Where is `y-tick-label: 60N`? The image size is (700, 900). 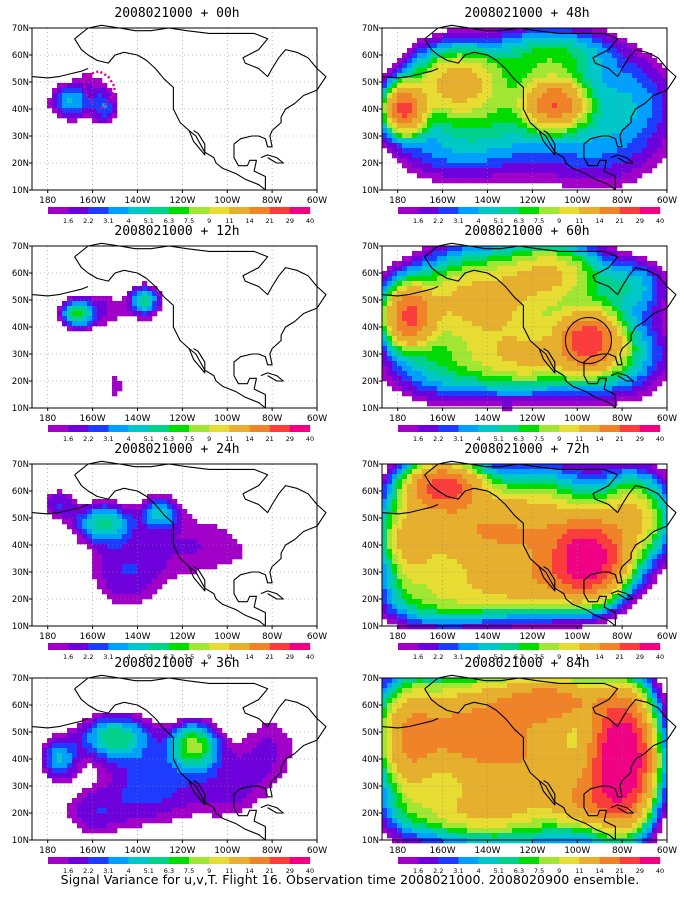
y-tick-label: 60N is located at coordinates (20, 274).